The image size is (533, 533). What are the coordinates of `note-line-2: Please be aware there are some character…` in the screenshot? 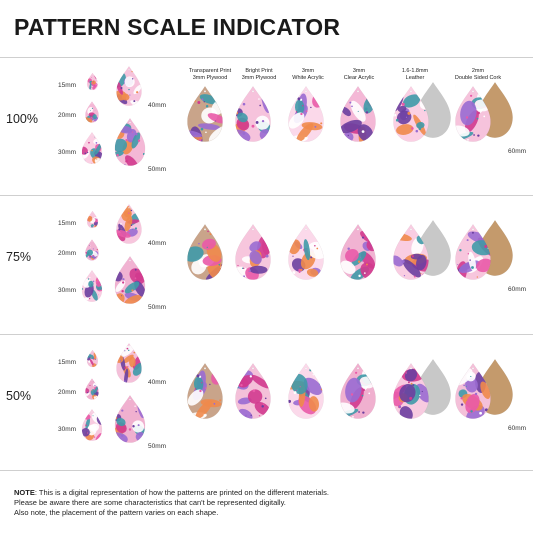 It's located at (150, 502).